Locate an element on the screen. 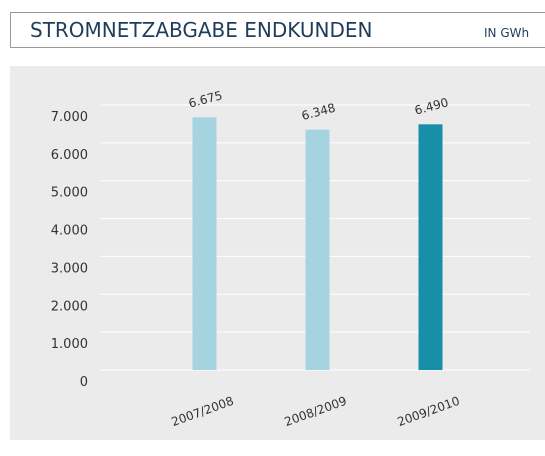  y-tick-label: 6.000 is located at coordinates (69, 155).